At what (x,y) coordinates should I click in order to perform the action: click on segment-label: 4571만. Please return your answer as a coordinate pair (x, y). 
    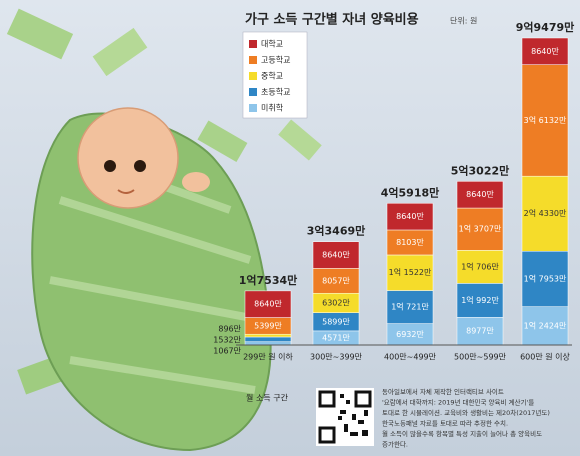
    Looking at the image, I should click on (336, 337).